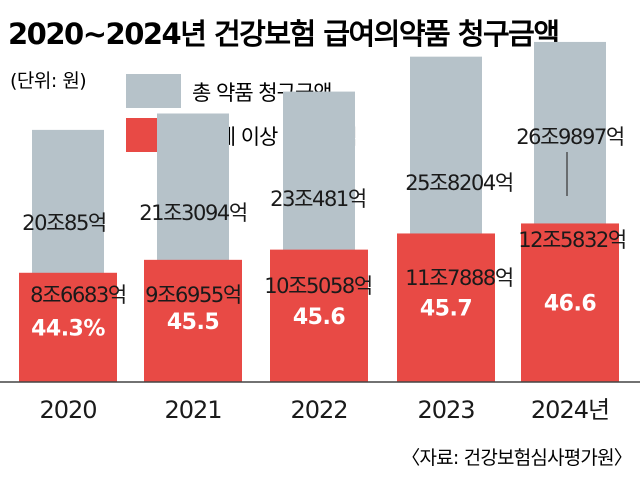 This screenshot has height=479, width=640. I want to click on x-tick-label: 2021, so click(192, 410).